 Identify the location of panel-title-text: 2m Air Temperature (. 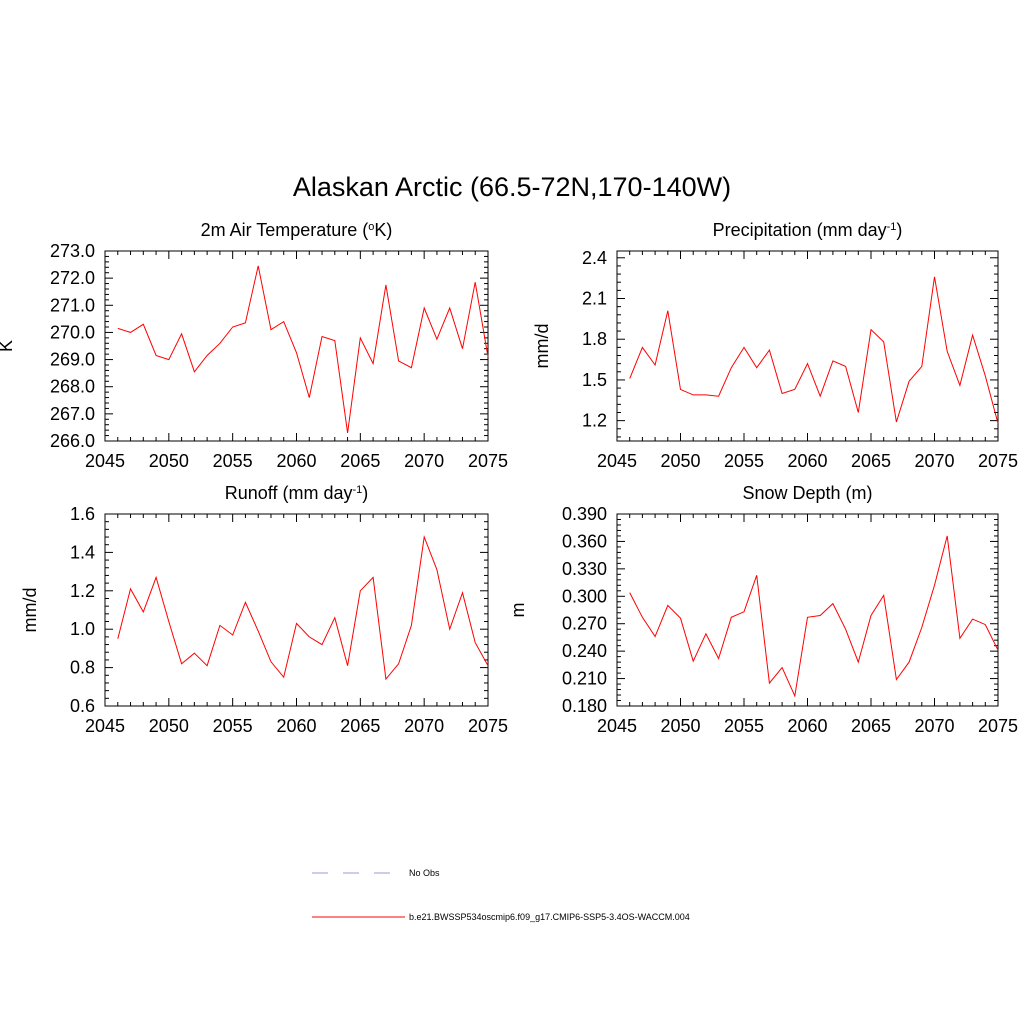
(285, 230).